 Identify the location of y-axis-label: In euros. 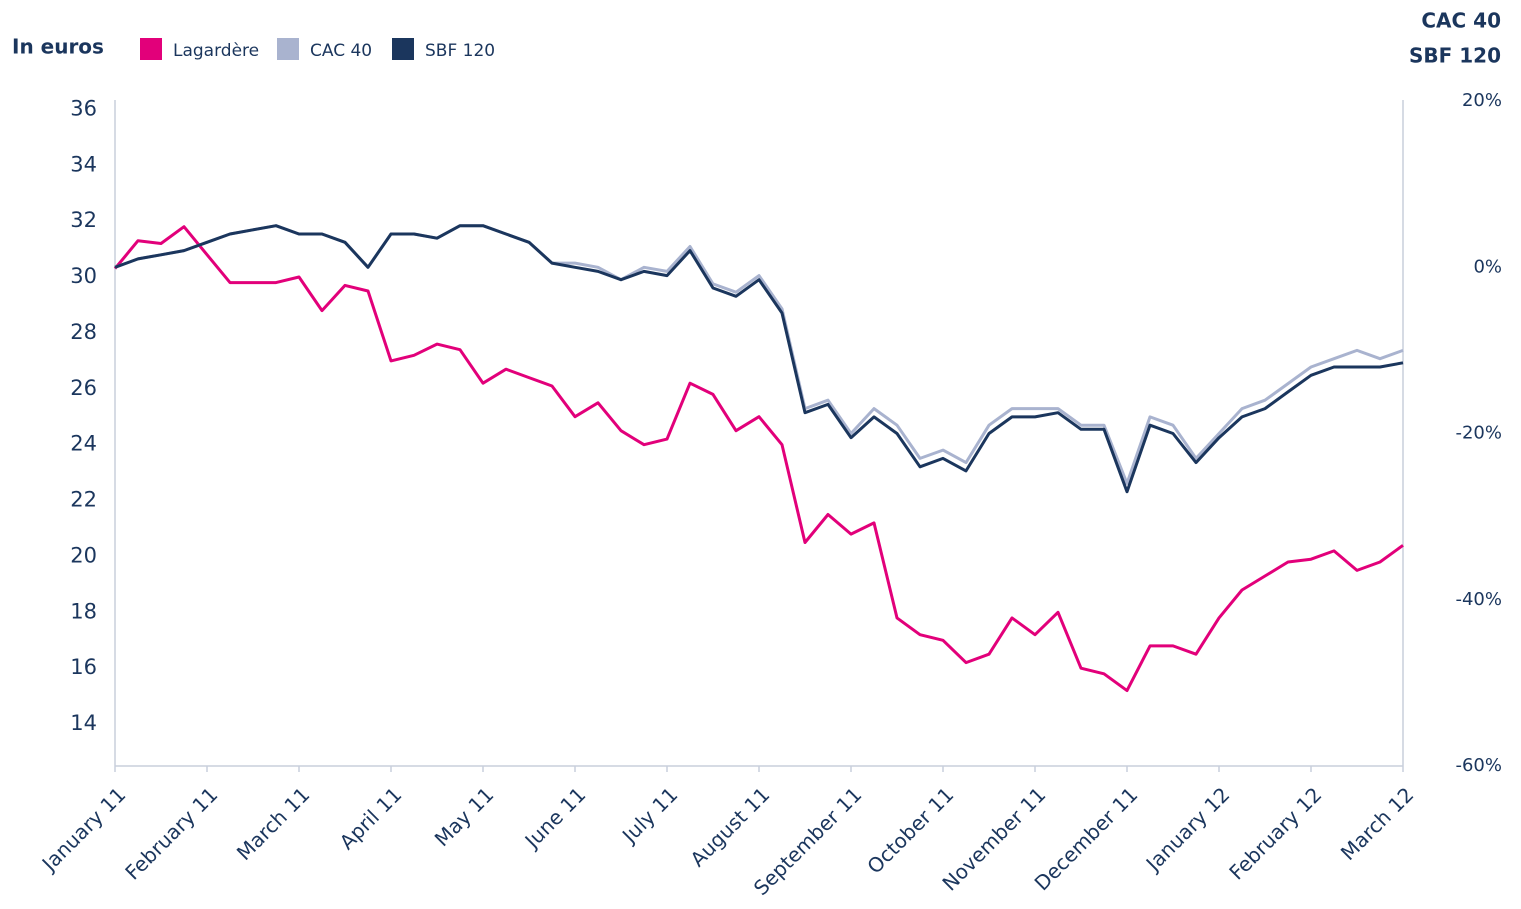
(58, 47).